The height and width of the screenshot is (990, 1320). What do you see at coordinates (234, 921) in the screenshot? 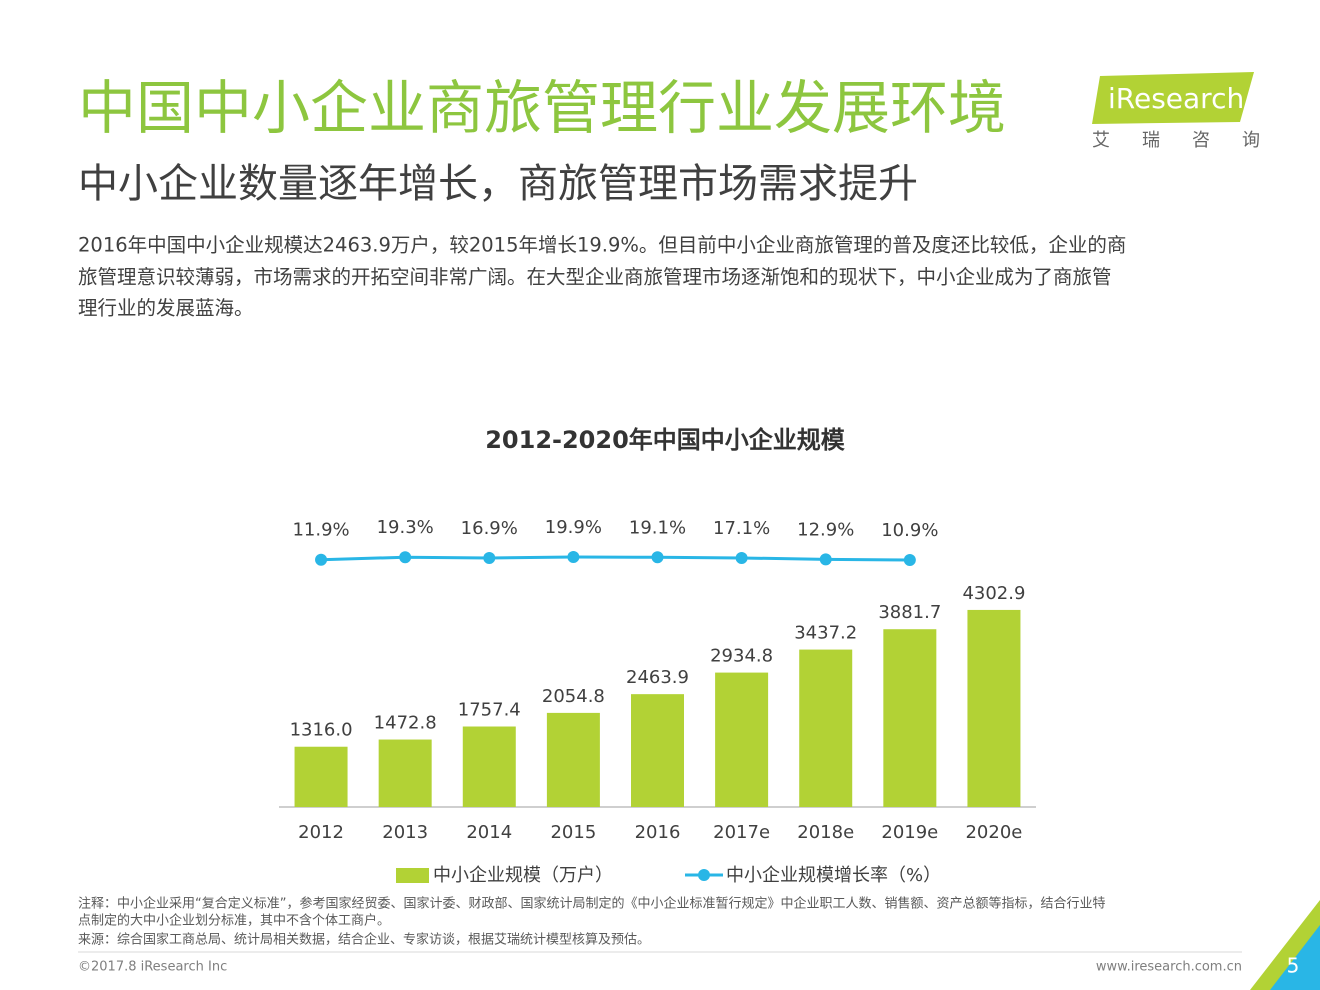
I see `note: 点制定的大中小企业划分标准，其中不含个体工商户。` at bounding box center [234, 921].